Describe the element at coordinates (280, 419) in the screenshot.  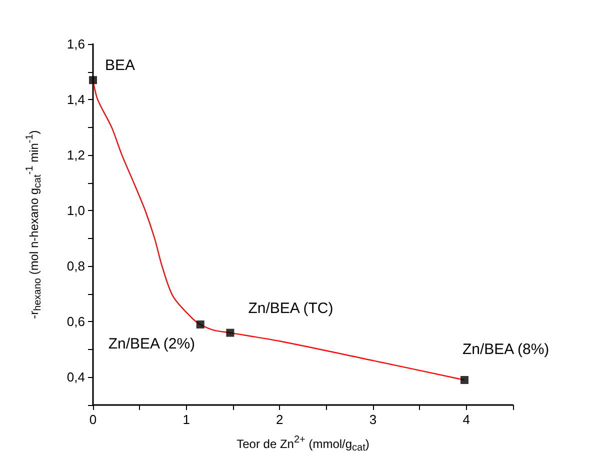
I see `x-tick-label: 2` at that location.